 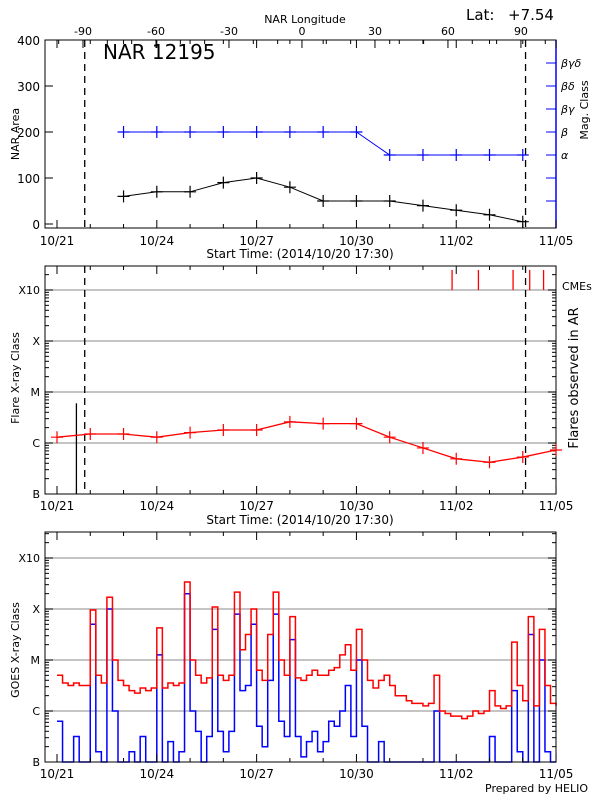 I want to click on longitude-tick-label: 60, so click(x=448, y=31).